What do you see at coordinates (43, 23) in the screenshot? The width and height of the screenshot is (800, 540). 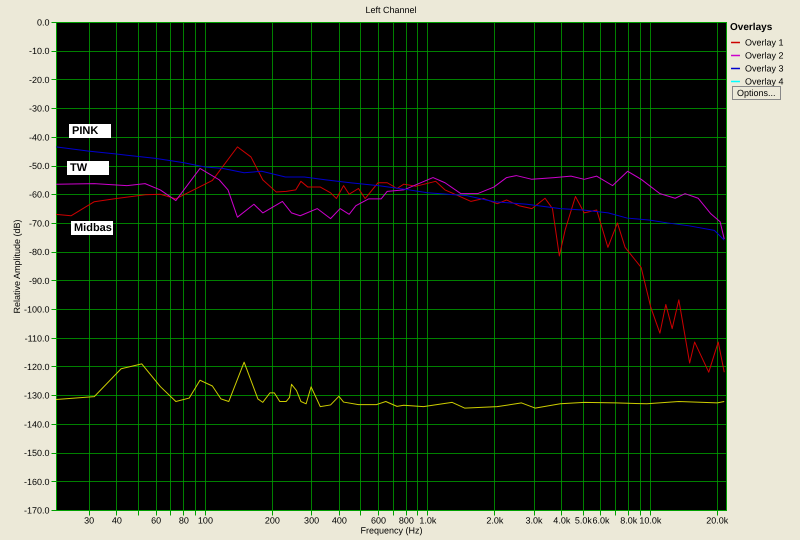 I see `y-tick-label: 0.0` at bounding box center [43, 23].